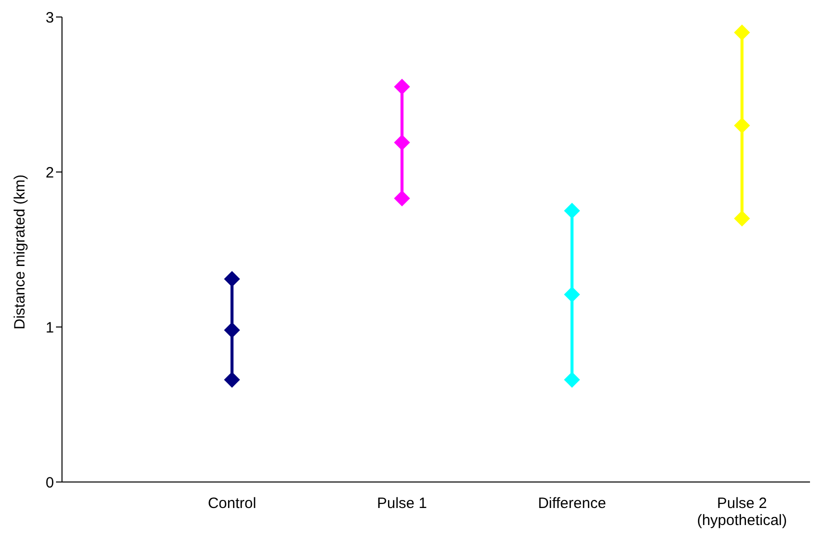  Describe the element at coordinates (50, 17) in the screenshot. I see `y-tick-label: 3` at that location.